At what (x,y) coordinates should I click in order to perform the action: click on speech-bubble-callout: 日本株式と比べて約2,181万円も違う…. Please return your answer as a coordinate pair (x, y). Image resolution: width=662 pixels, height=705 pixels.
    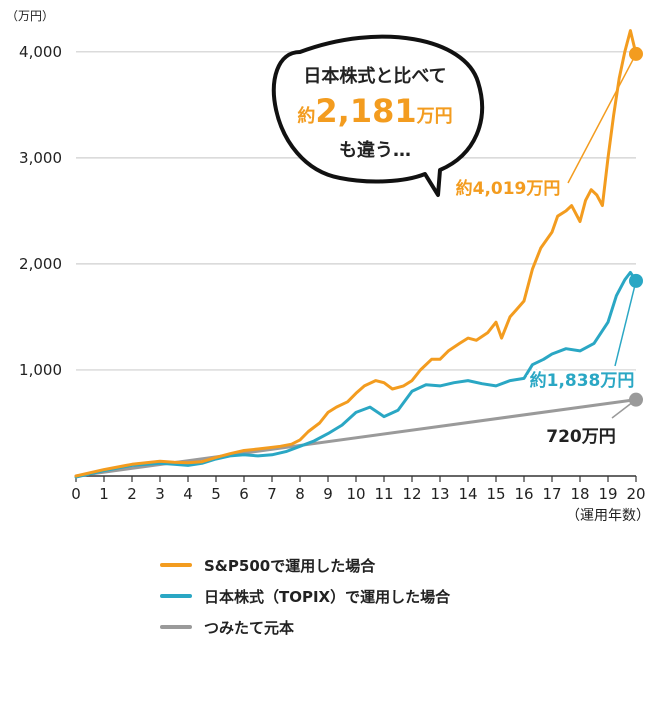
    Looking at the image, I should click on (377, 115).